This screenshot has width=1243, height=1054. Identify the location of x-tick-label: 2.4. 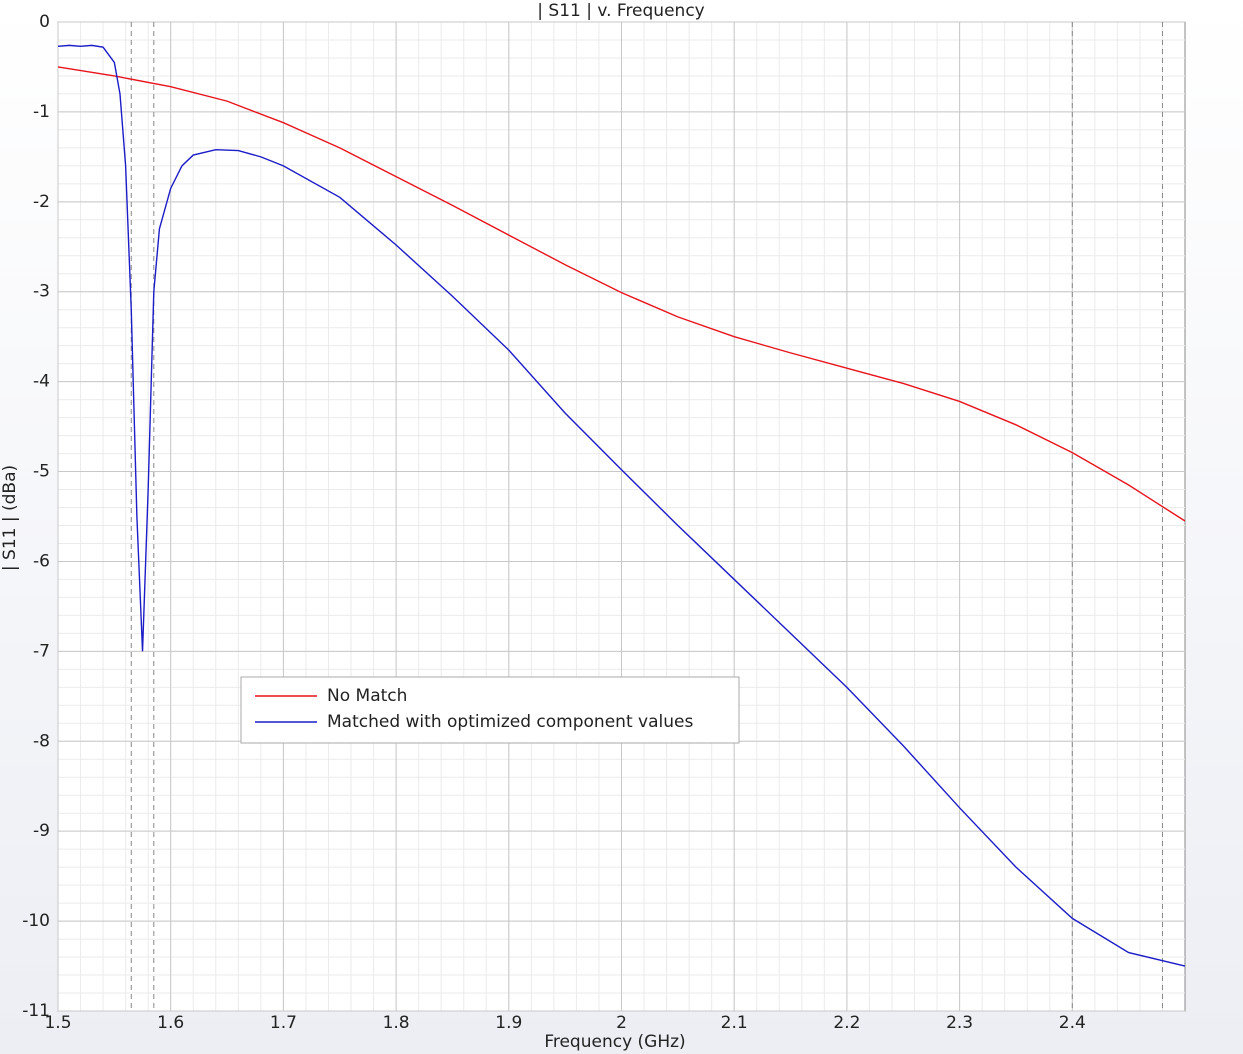
(1072, 1023).